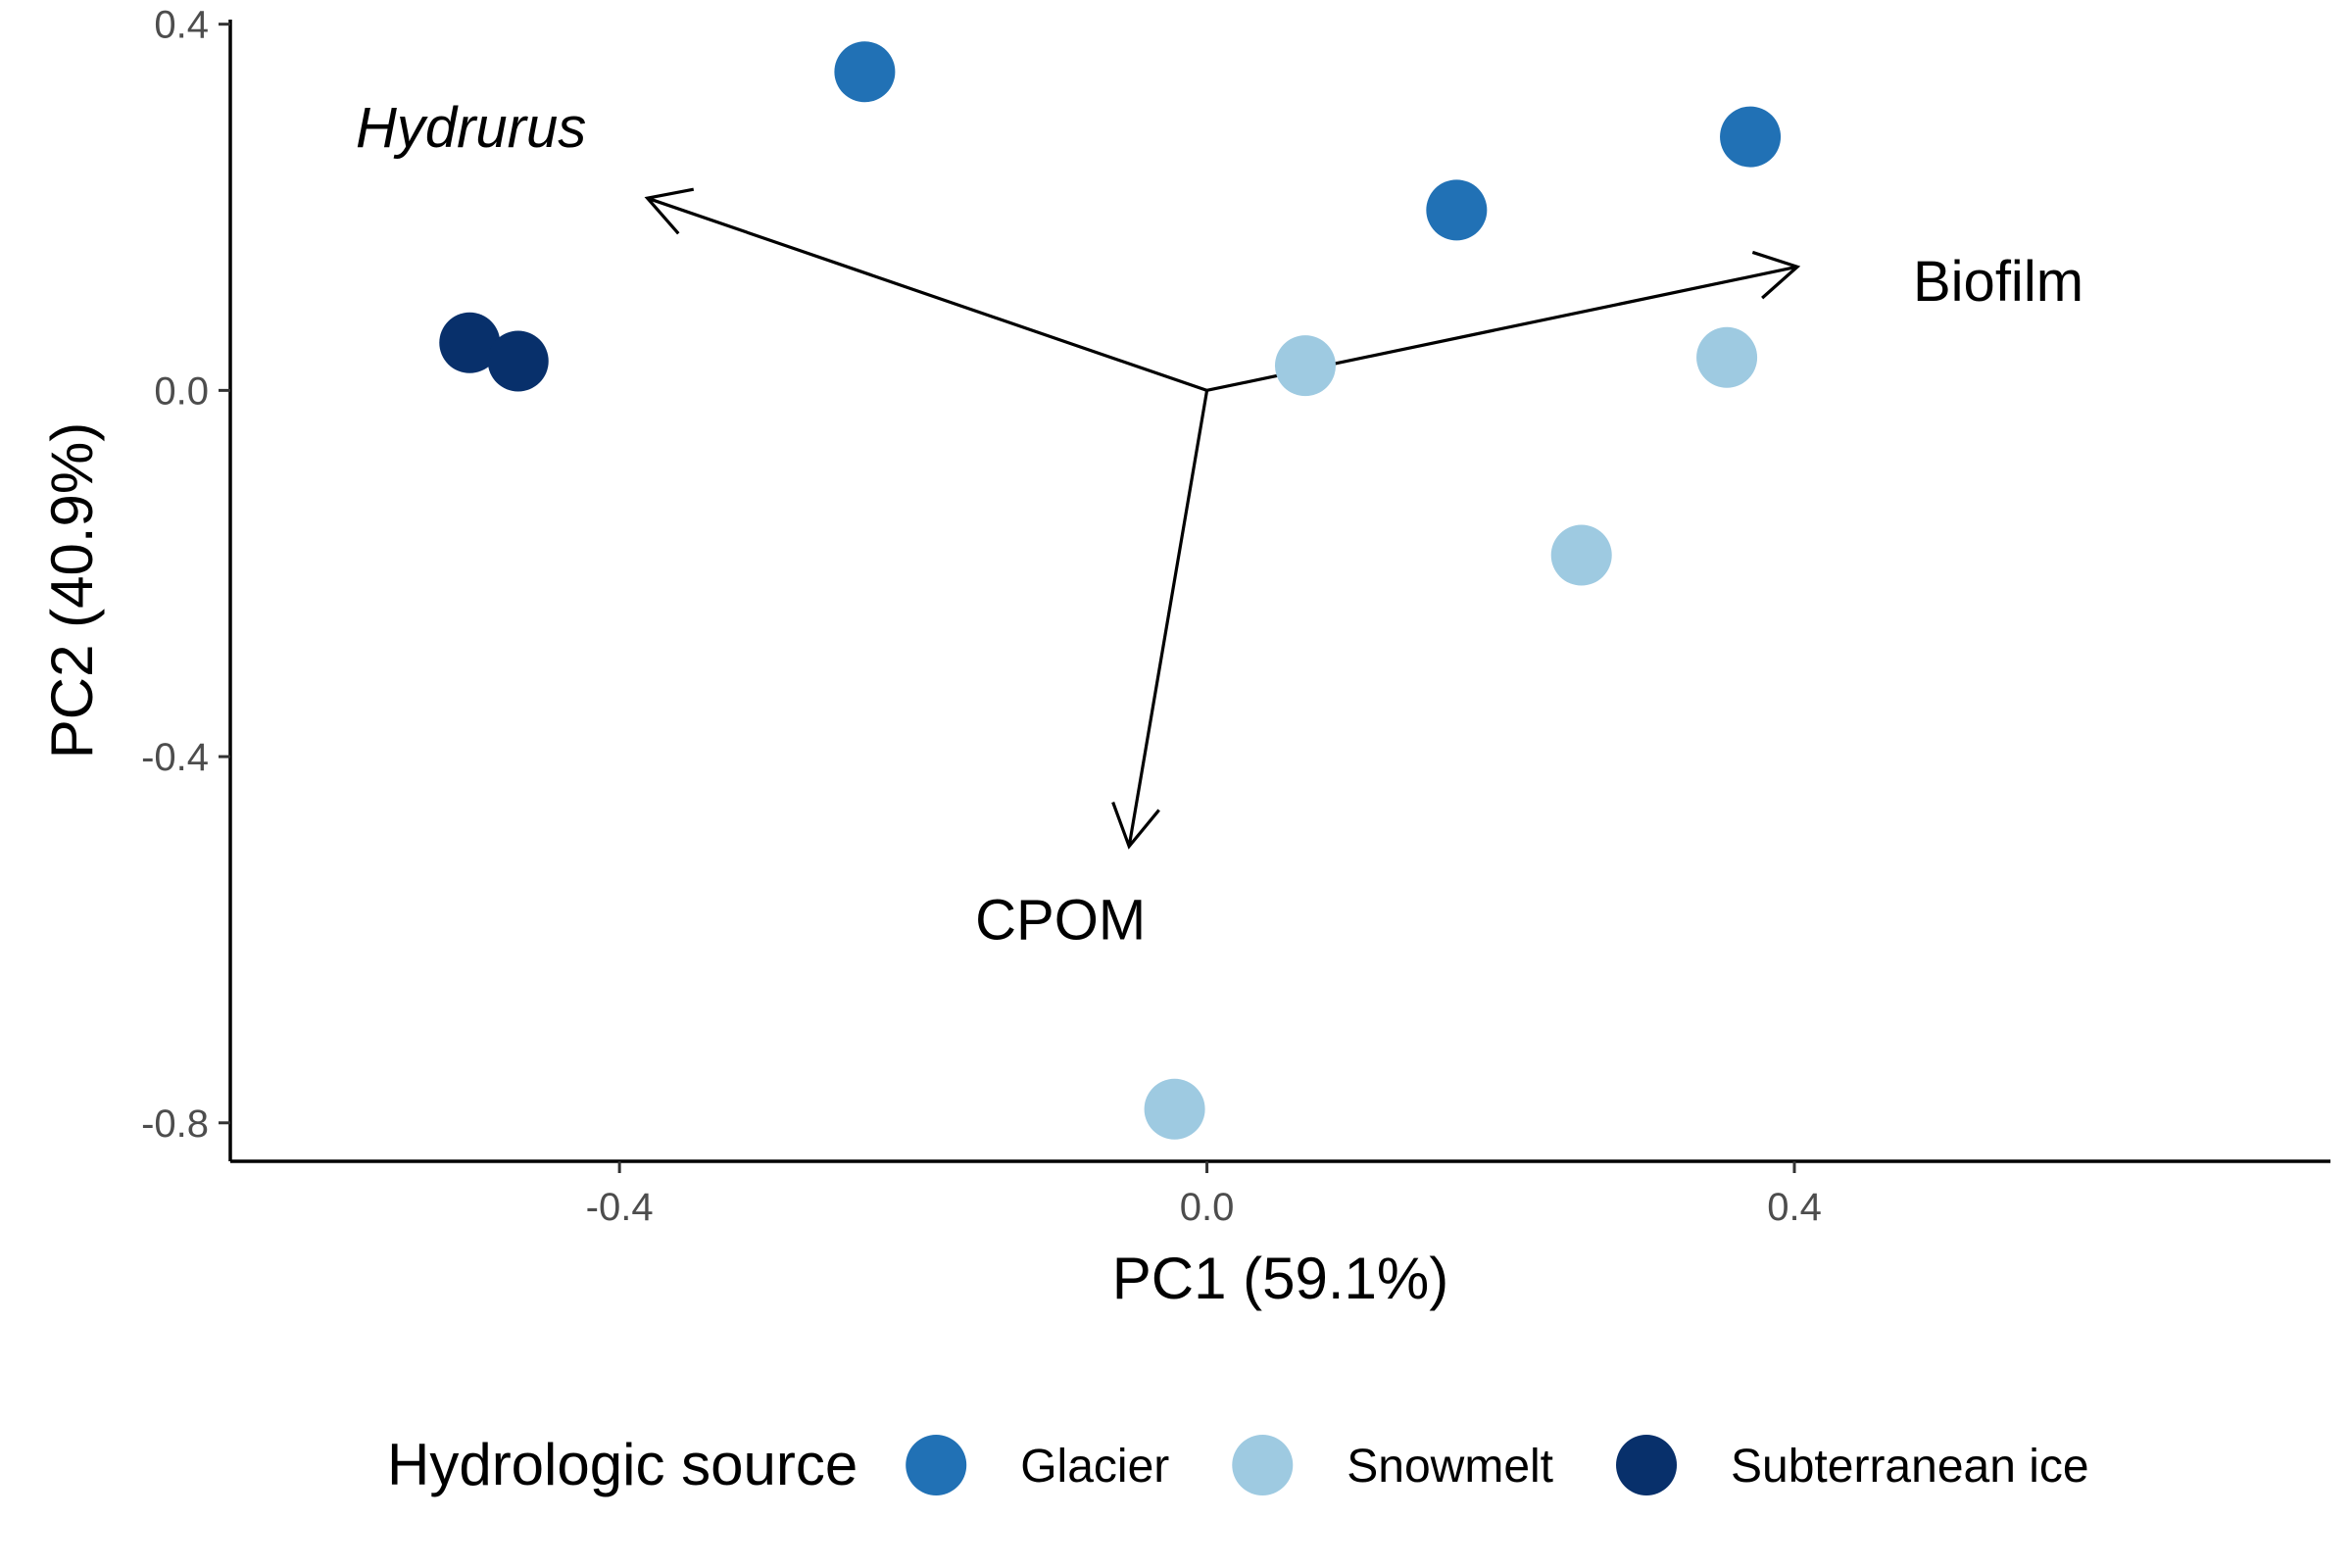  I want to click on legend-label: Snowmelt, so click(1450, 1467).